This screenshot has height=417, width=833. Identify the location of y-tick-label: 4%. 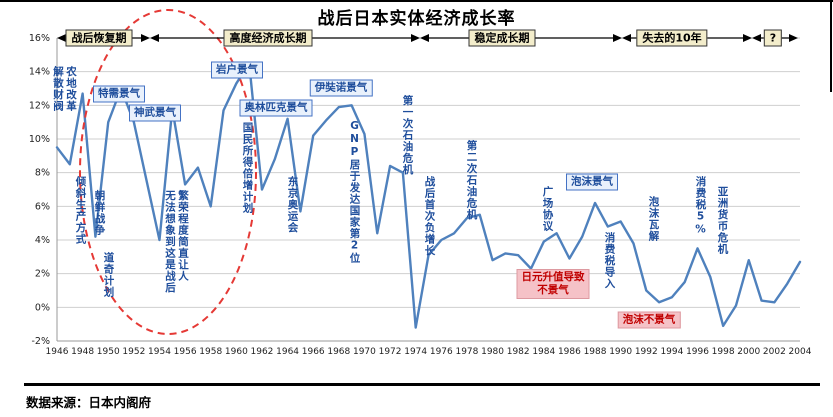
(42, 240).